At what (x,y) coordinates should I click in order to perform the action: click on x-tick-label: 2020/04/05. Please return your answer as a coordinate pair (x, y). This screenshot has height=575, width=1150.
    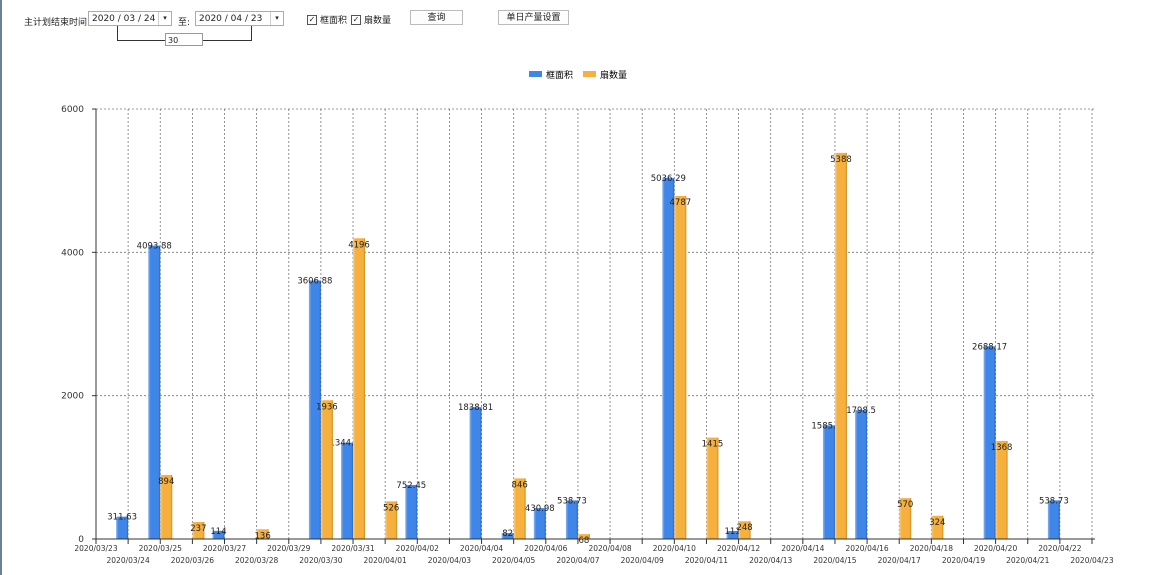
    Looking at the image, I should click on (513, 560).